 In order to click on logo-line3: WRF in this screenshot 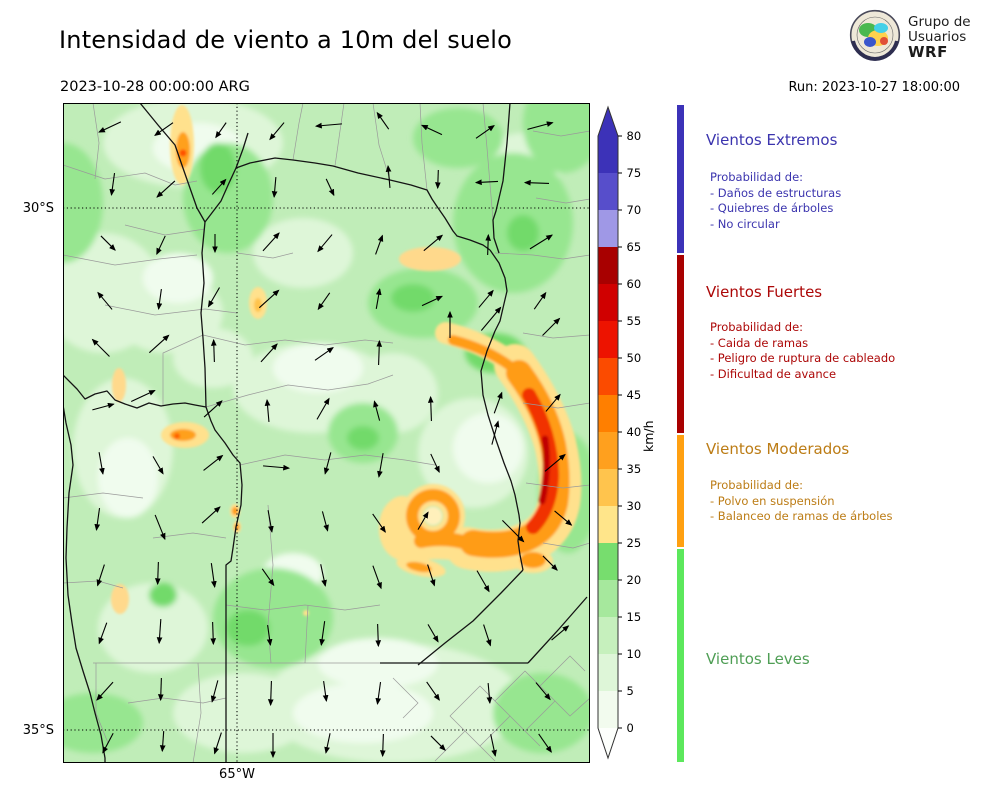, I will do `click(928, 51)`.